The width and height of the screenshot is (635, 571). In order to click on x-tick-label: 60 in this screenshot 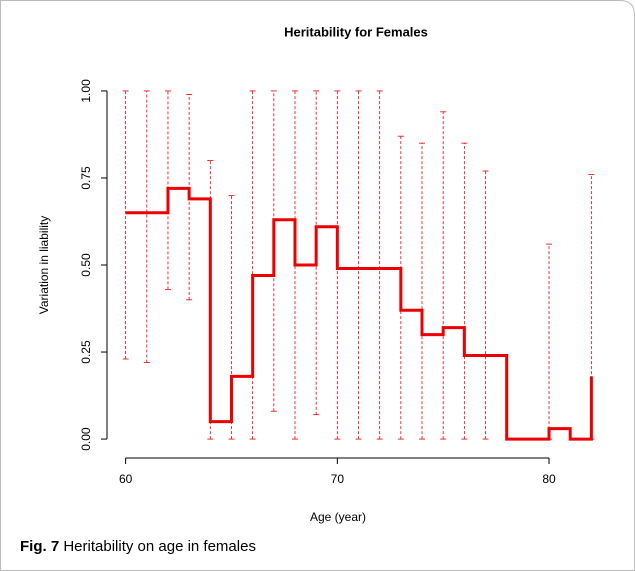, I will do `click(126, 479)`.